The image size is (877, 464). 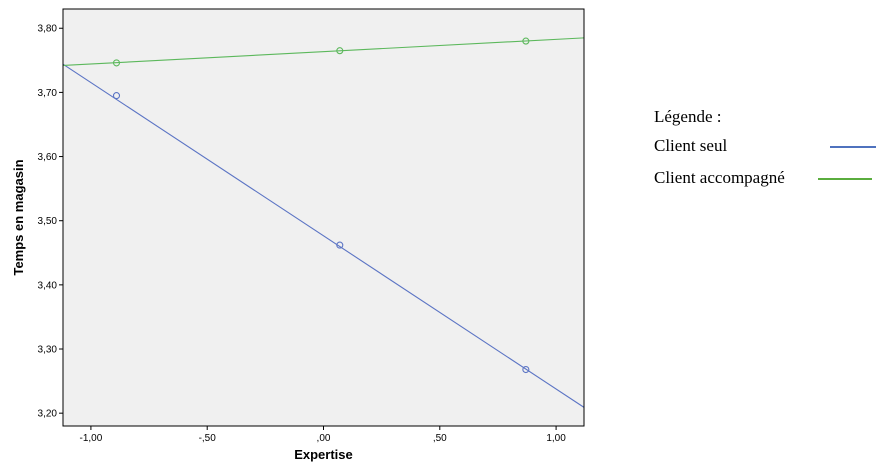 What do you see at coordinates (48, 414) in the screenshot?
I see `y-tick-label: 3,20` at bounding box center [48, 414].